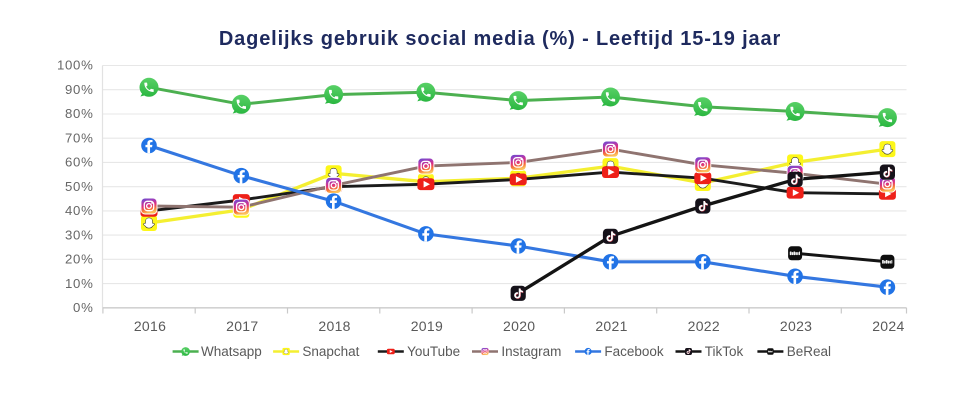  Describe the element at coordinates (79, 210) in the screenshot. I see `svg-text: 40%` at that location.